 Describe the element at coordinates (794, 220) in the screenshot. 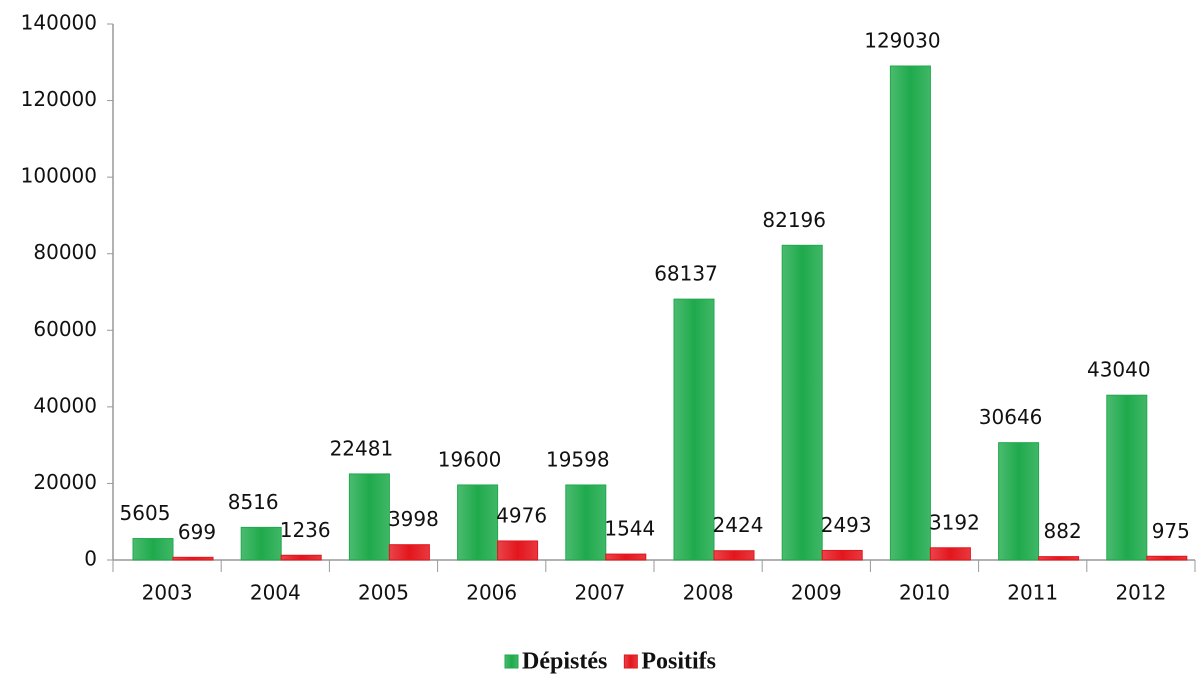

I see `data-label: 82196` at that location.